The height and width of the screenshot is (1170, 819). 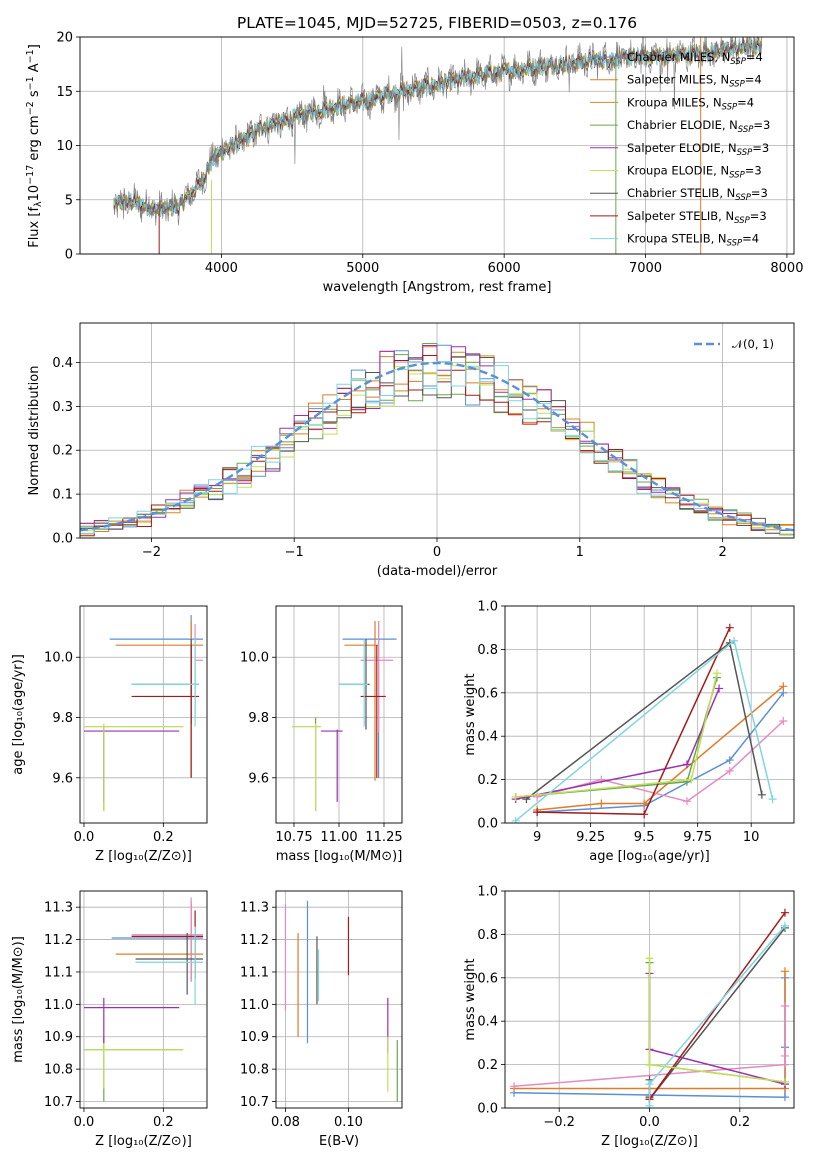 I want to click on legend-entry: Salpeter MILES, NSSP=4, so click(x=694, y=81).